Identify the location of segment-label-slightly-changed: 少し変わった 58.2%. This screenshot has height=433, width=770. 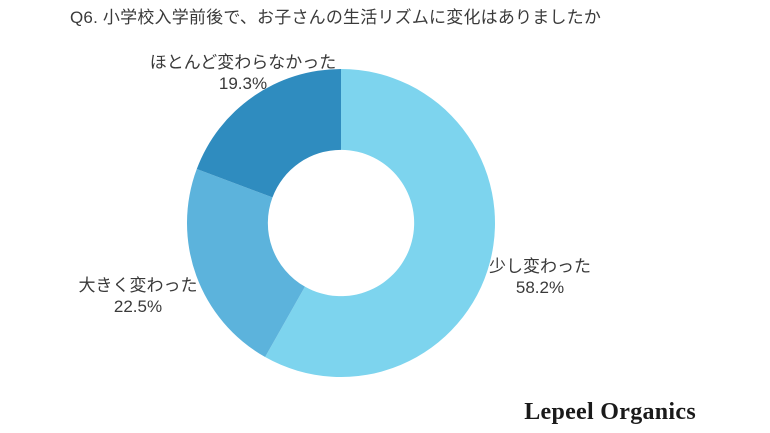
(540, 277).